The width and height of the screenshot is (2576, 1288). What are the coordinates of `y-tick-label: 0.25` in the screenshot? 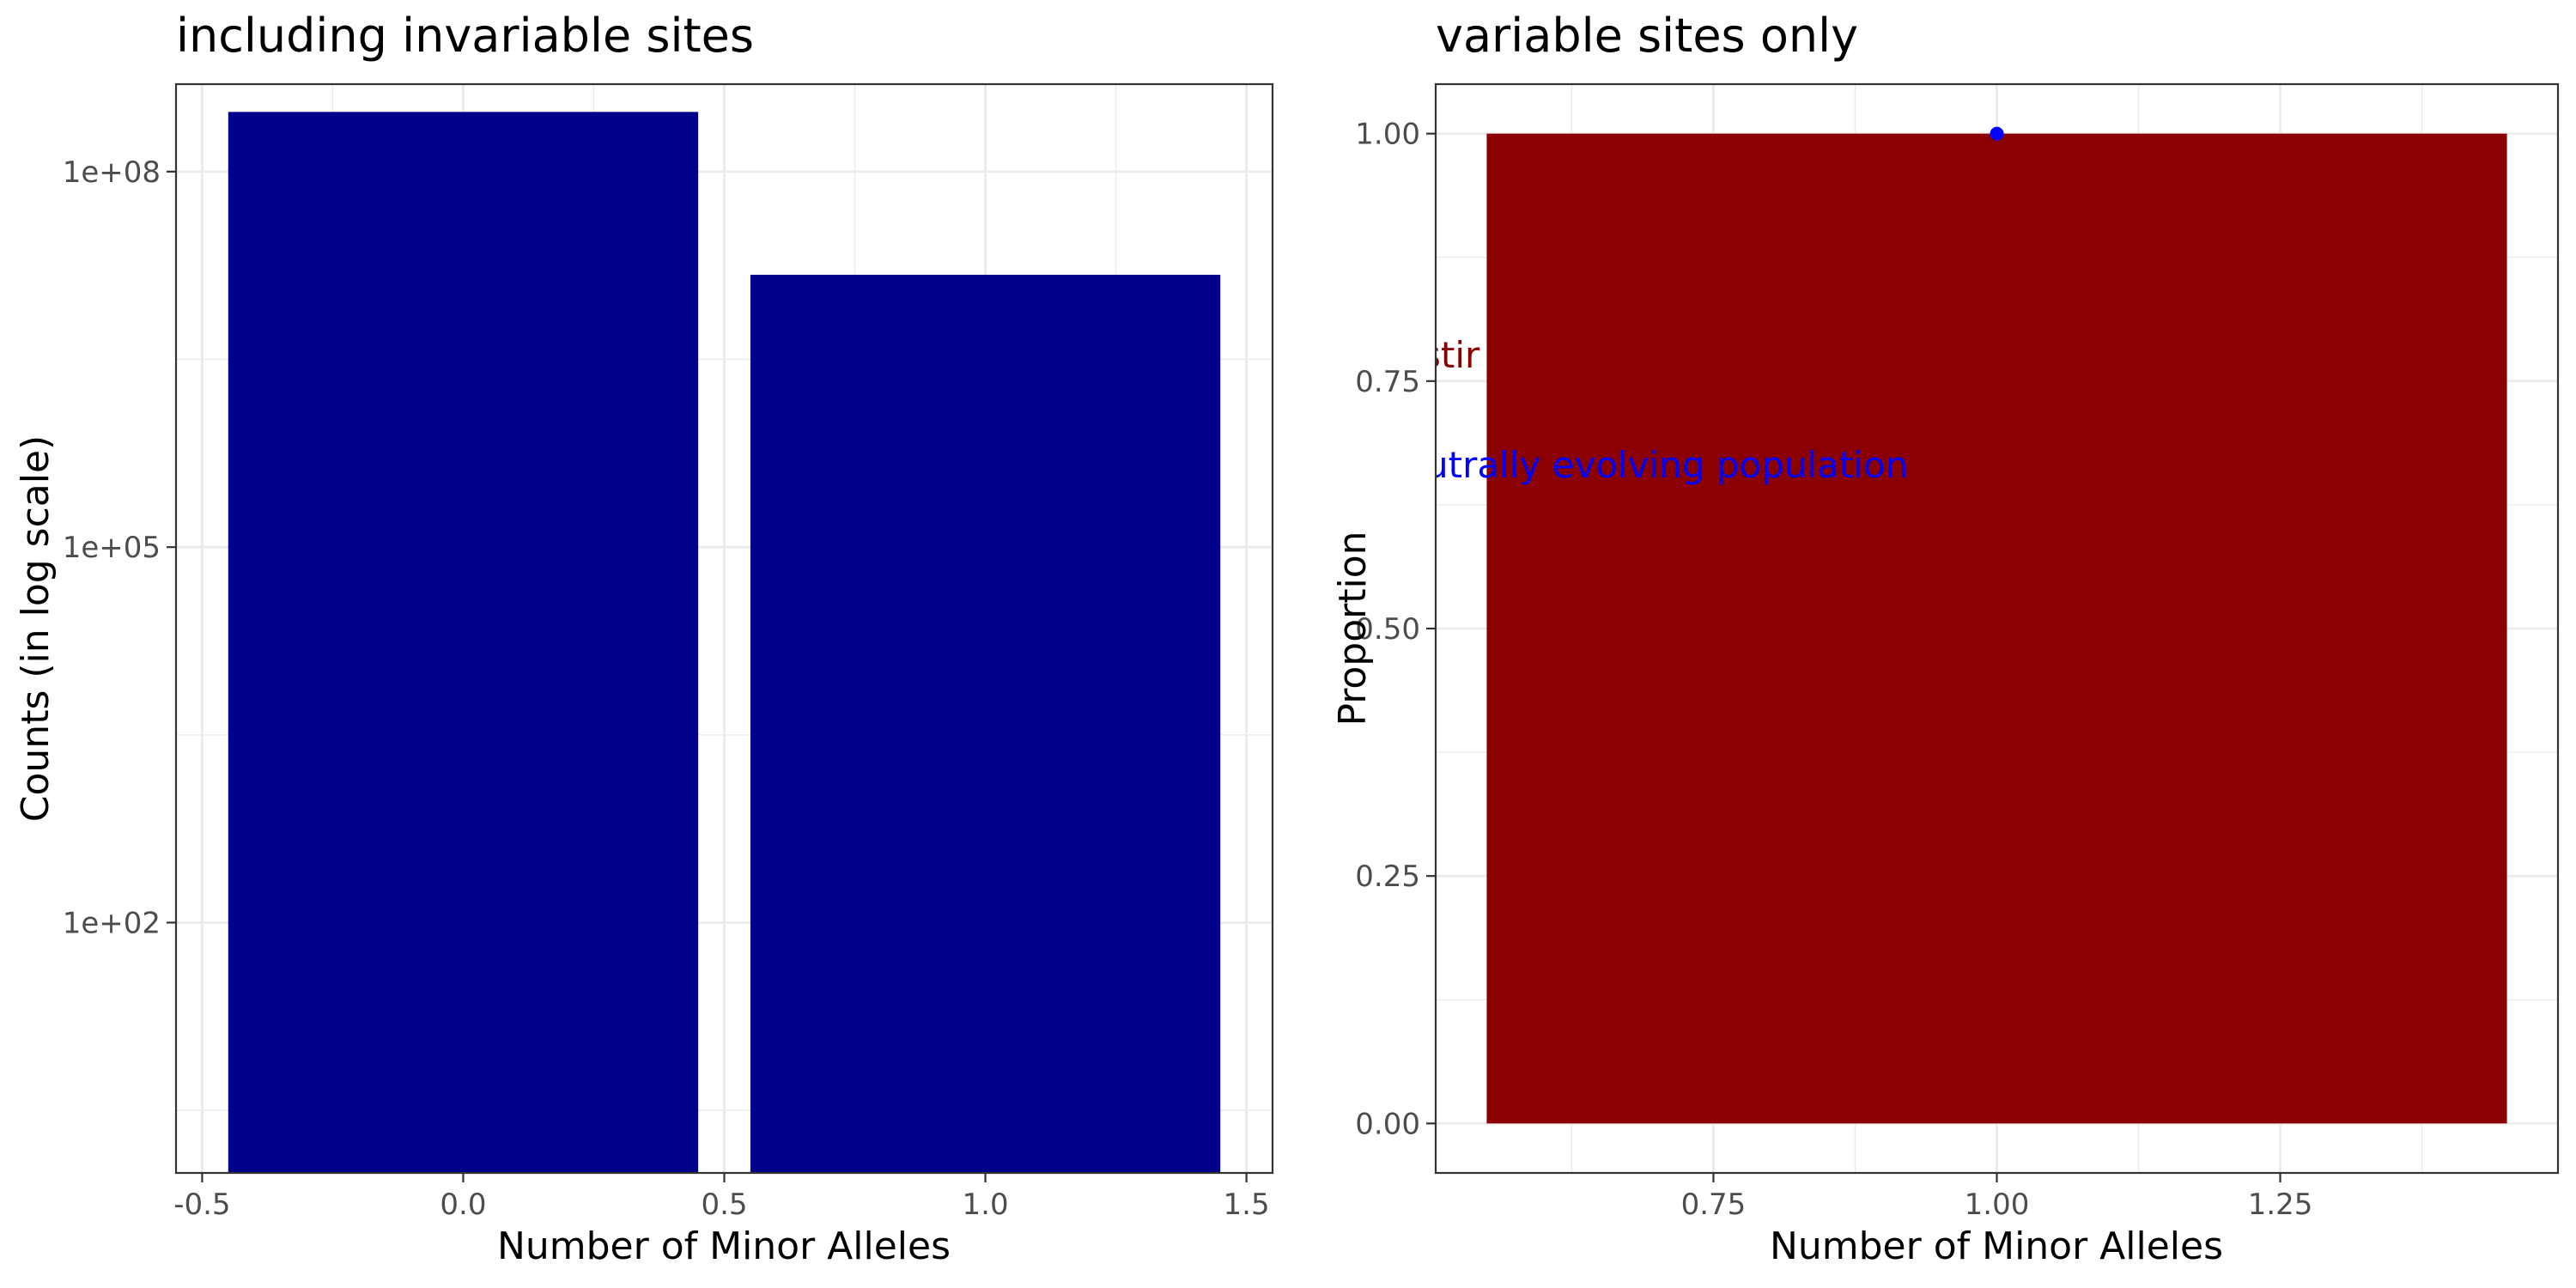 It's located at (1387, 877).